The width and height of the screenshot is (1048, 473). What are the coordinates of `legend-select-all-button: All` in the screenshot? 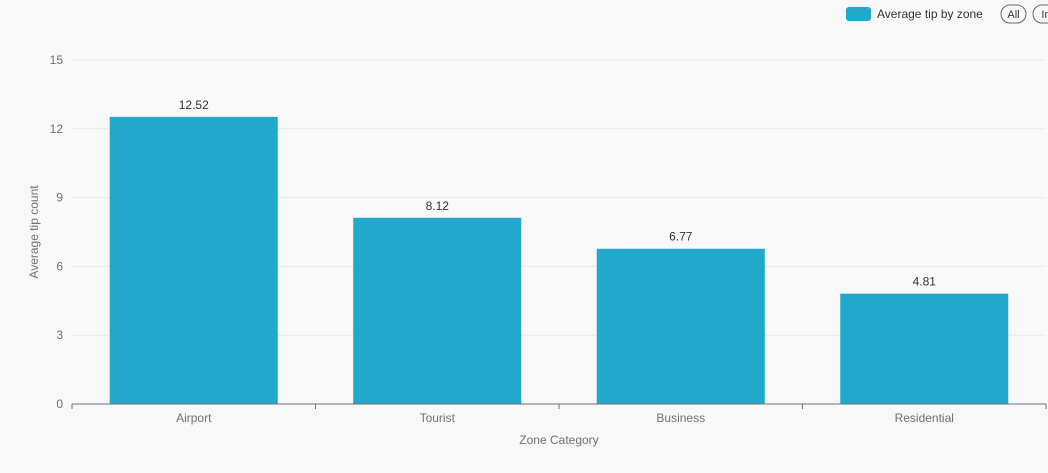 It's located at (1013, 14).